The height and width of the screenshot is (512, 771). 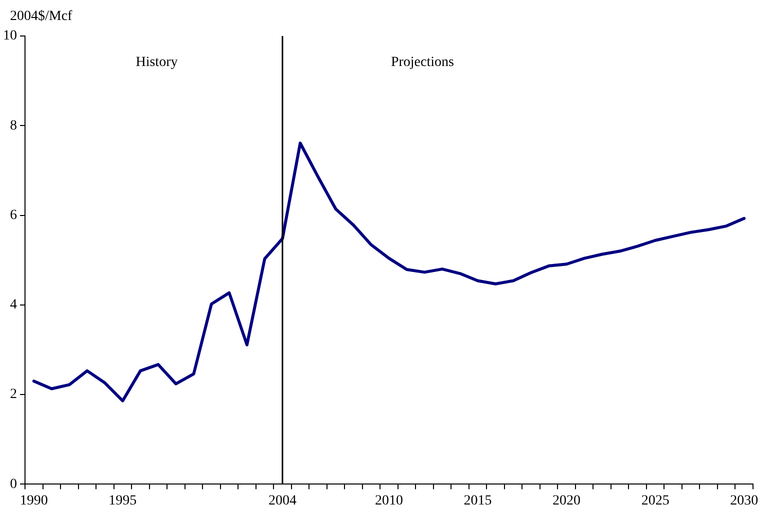 I want to click on y-tick-label: 10, so click(x=10, y=36).